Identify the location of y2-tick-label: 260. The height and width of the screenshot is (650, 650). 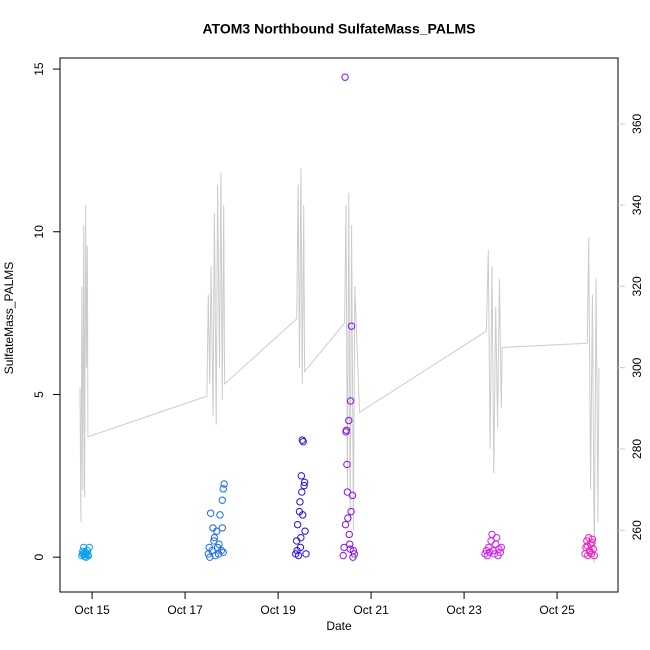
(637, 530).